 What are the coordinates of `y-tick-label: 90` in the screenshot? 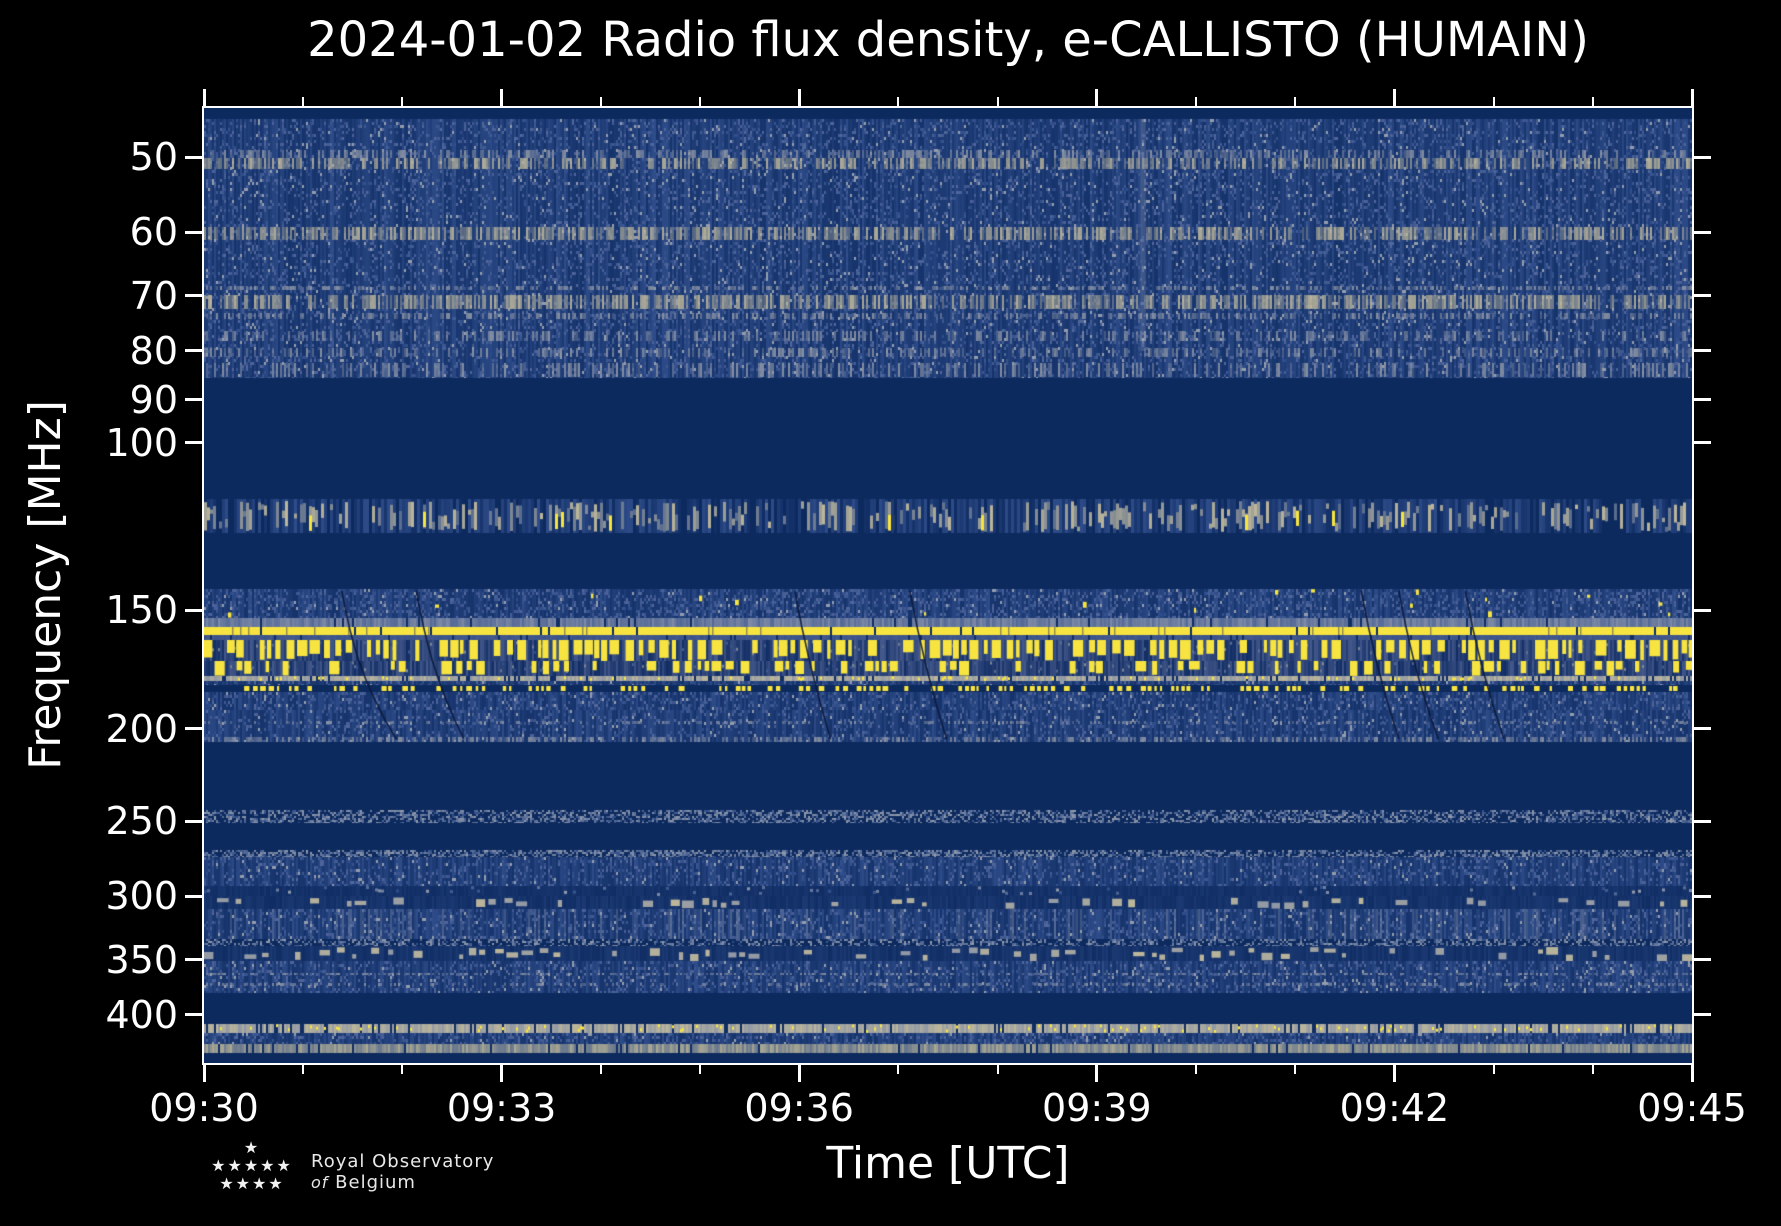 It's located at (153, 399).